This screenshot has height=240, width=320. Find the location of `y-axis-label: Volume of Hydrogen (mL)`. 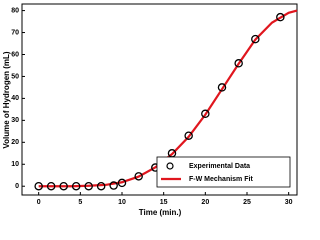

y-axis-label: Volume of Hydrogen (mL) is located at coordinates (6, 100).